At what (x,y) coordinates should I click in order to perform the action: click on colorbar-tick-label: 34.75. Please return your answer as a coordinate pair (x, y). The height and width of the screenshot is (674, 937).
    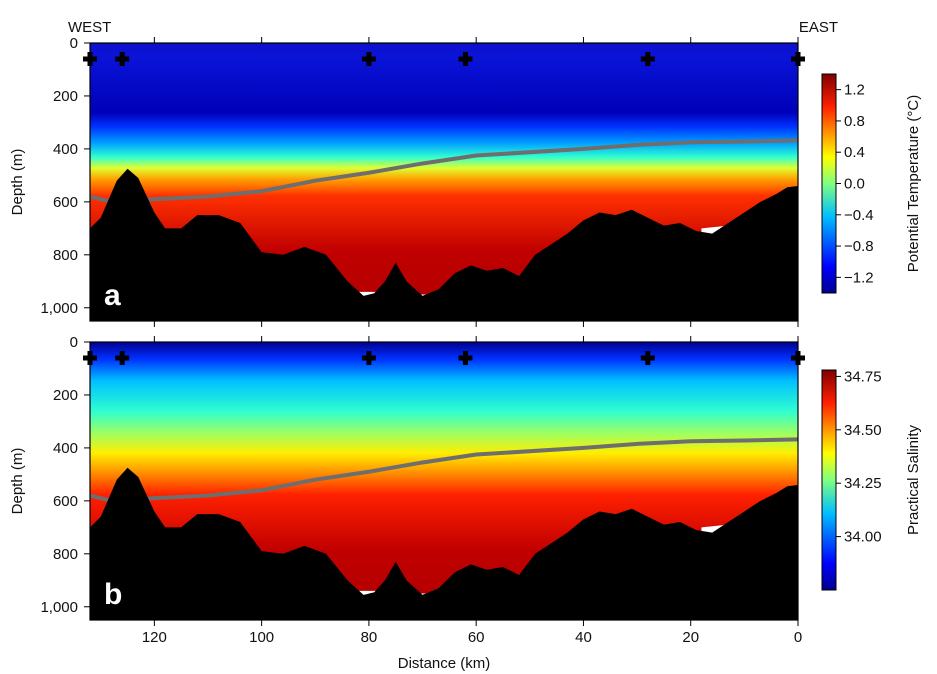
    Looking at the image, I should click on (863, 376).